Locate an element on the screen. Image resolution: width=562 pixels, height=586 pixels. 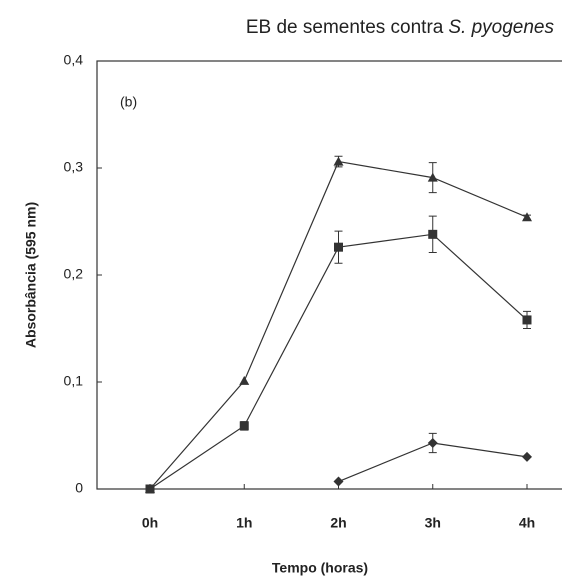
y-axis-label: Absorbância (595 nm) is located at coordinates (31, 275).